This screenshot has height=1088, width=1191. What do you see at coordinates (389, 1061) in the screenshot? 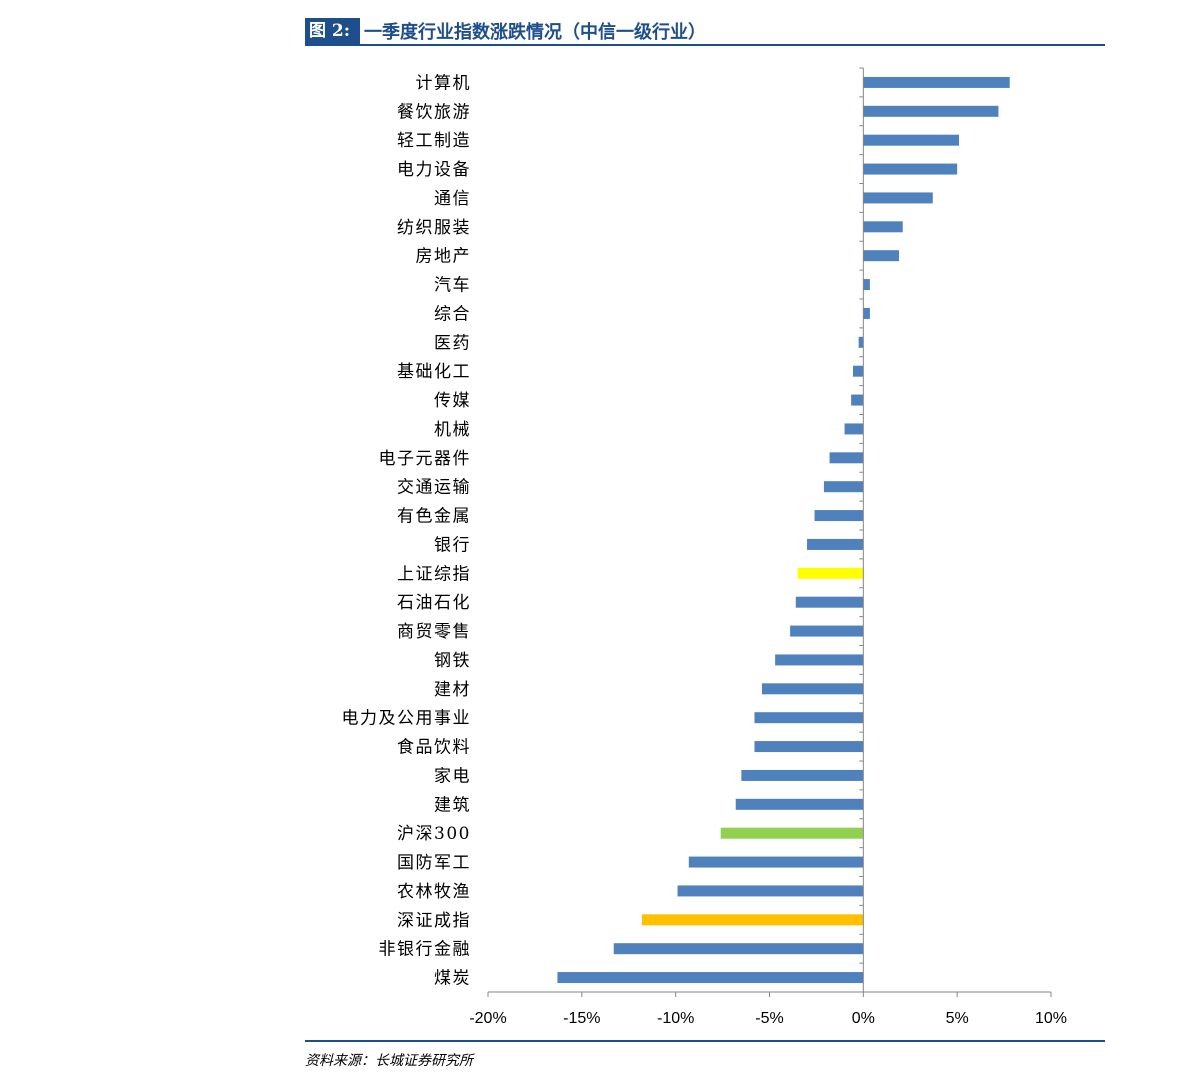
I see `source-note: 资料来源：长城证券研究所` at bounding box center [389, 1061].